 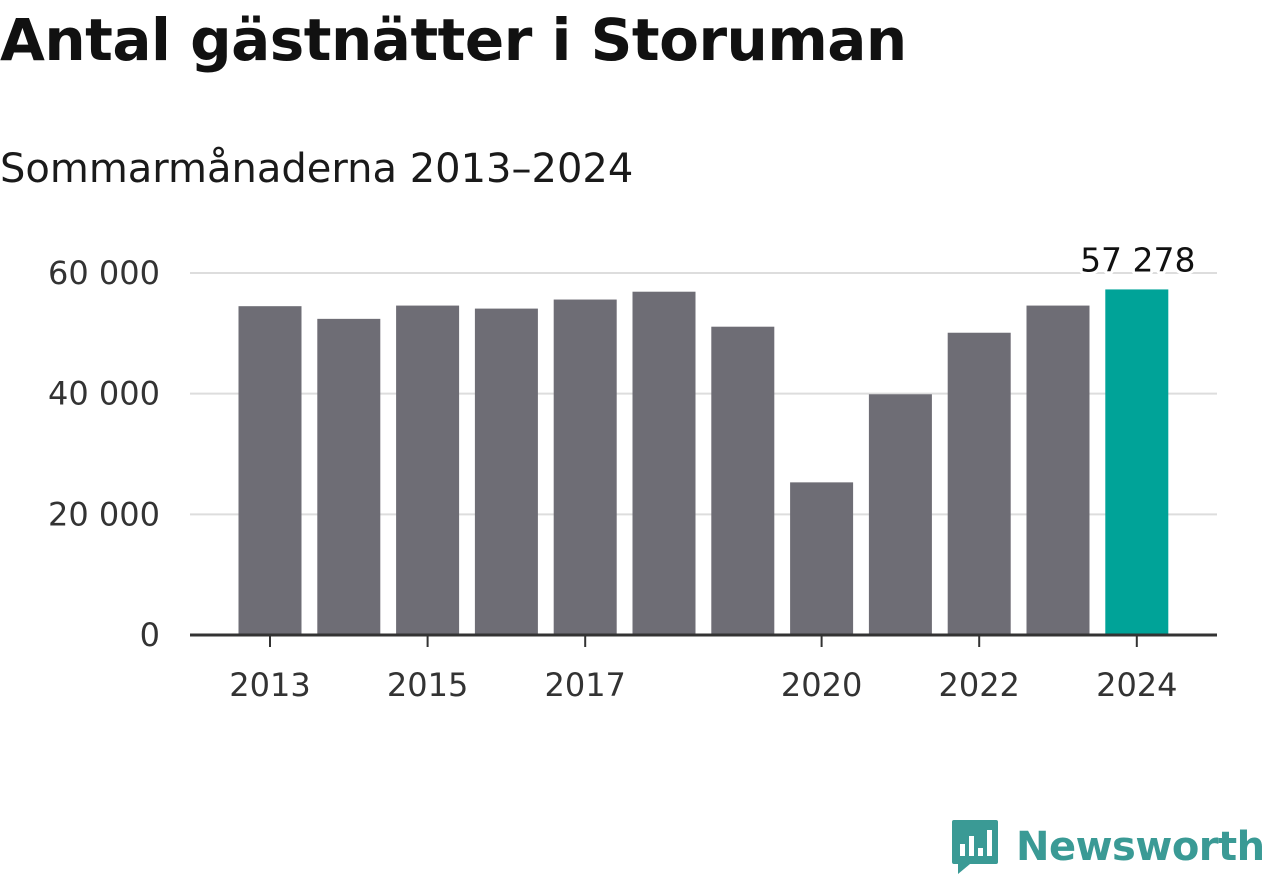 I want to click on bar-2024, so click(x=1137, y=462).